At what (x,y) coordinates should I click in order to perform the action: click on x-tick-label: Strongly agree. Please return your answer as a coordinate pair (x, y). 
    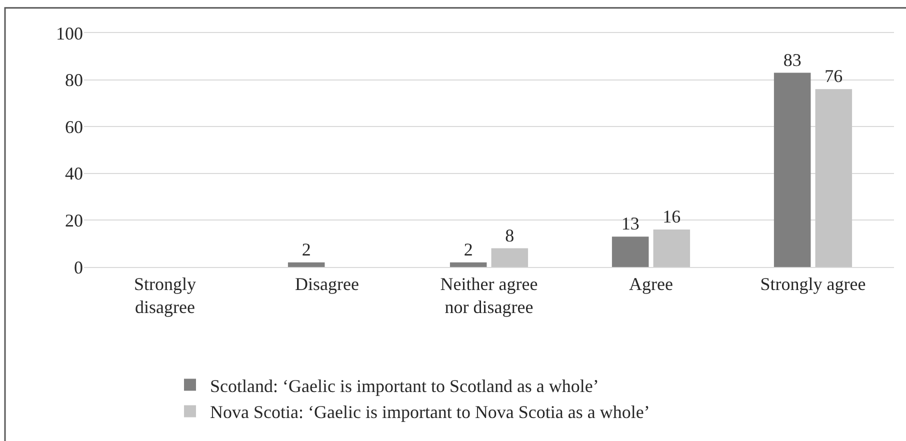
    Looking at the image, I should click on (813, 284).